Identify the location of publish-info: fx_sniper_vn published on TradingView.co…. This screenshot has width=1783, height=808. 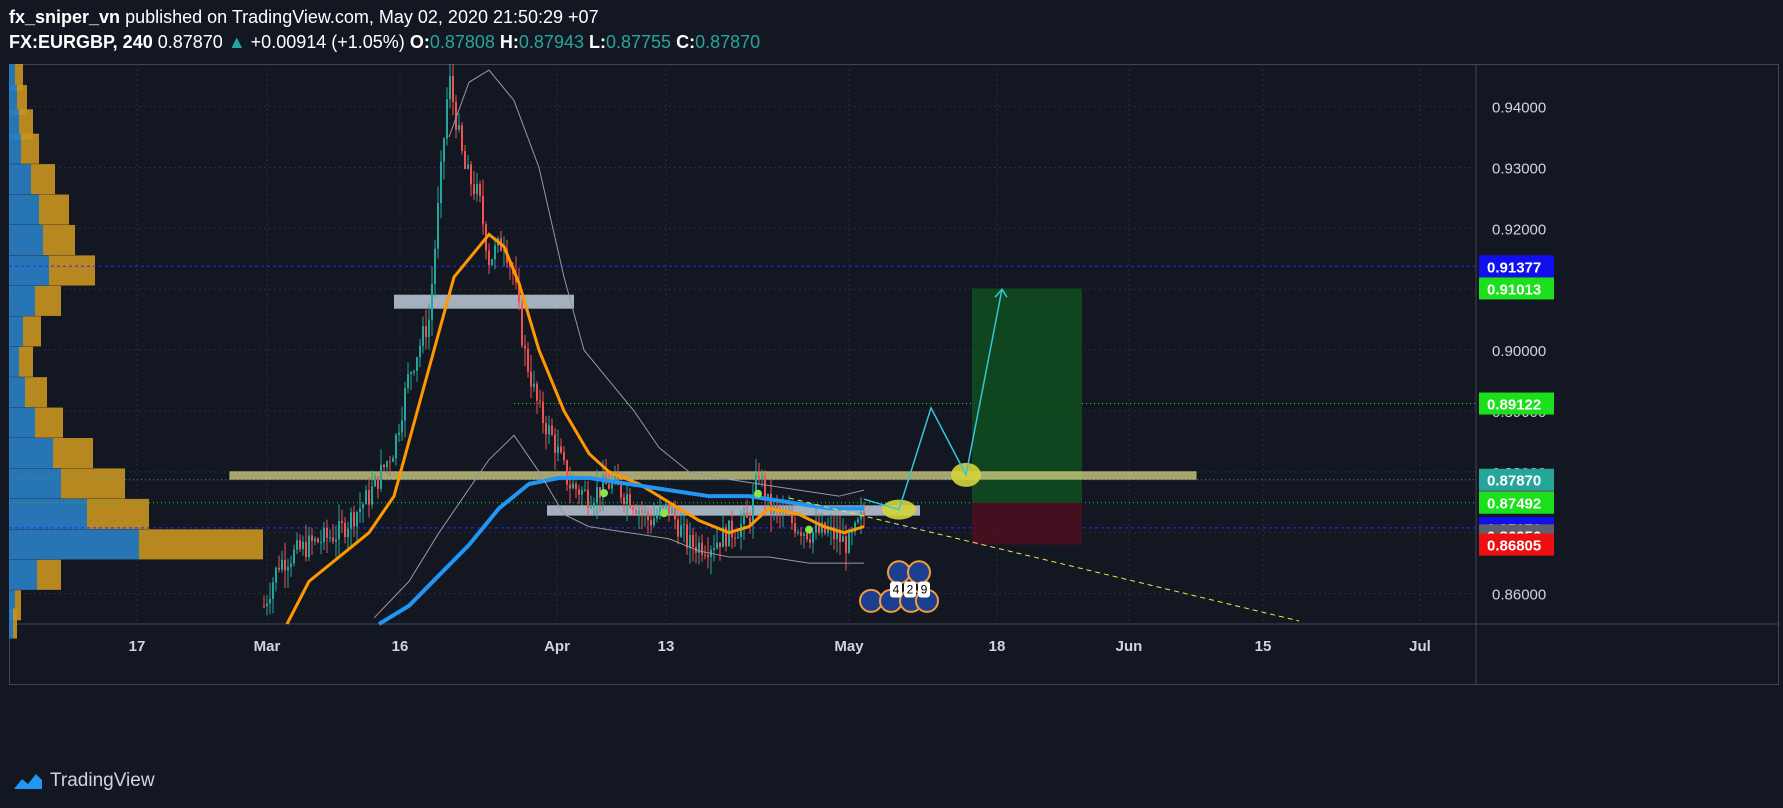
(304, 17).